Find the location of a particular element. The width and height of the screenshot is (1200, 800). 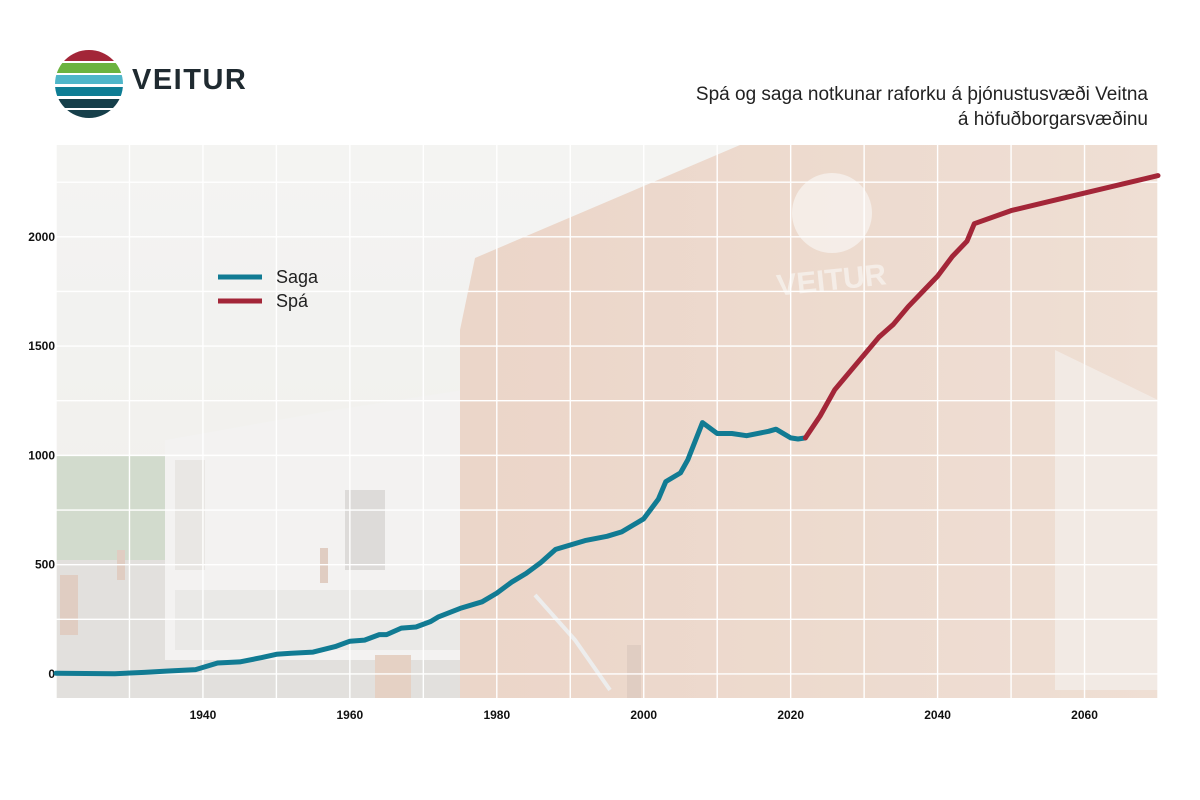

x-axis: 1940 1960 1980 2000 2020 2040 2060 is located at coordinates (644, 715).